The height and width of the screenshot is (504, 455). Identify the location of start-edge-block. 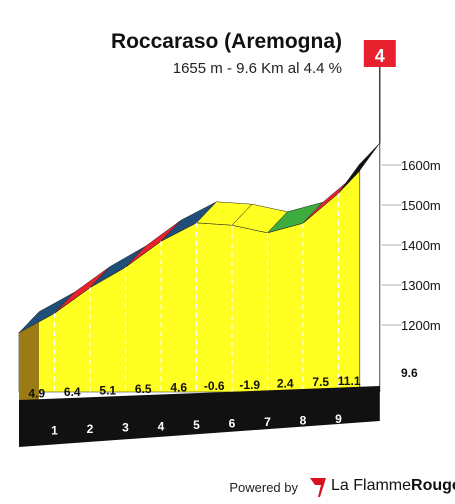
(29, 366).